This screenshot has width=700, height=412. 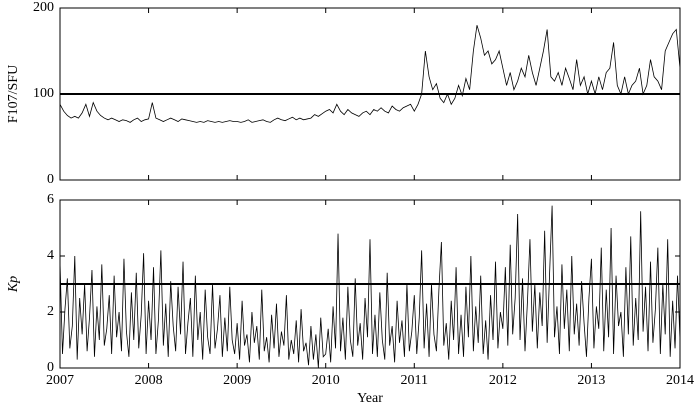 I want to click on x-tick-label: 2008, so click(x=149, y=380).